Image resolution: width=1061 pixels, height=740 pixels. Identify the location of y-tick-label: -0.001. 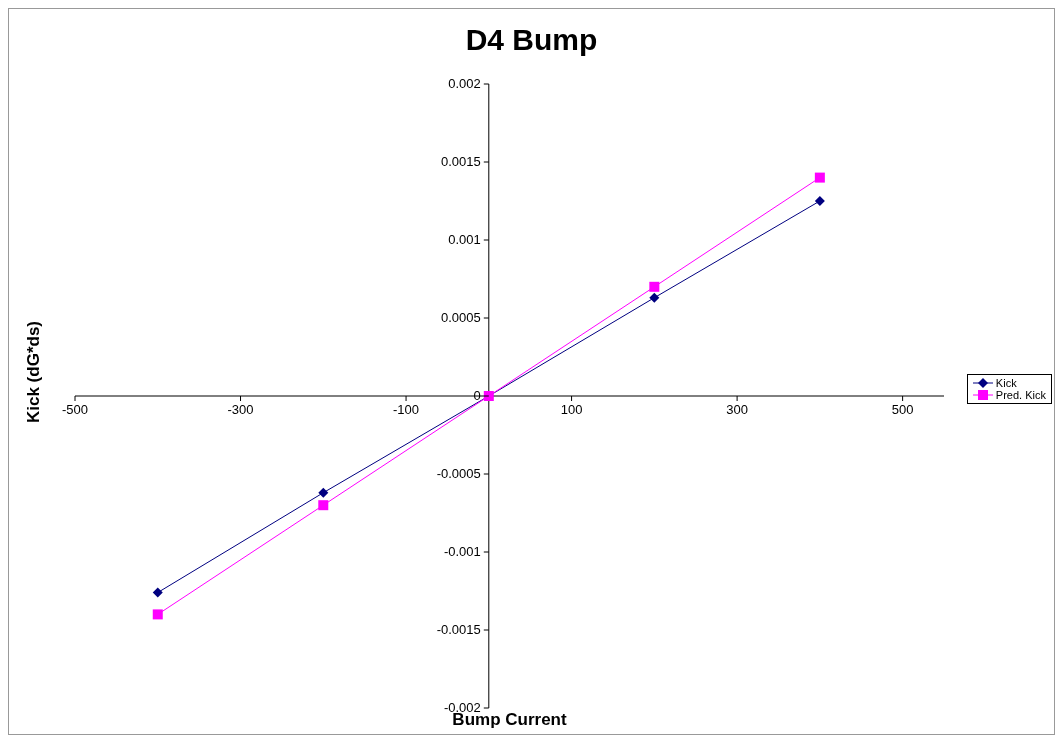
(462, 551).